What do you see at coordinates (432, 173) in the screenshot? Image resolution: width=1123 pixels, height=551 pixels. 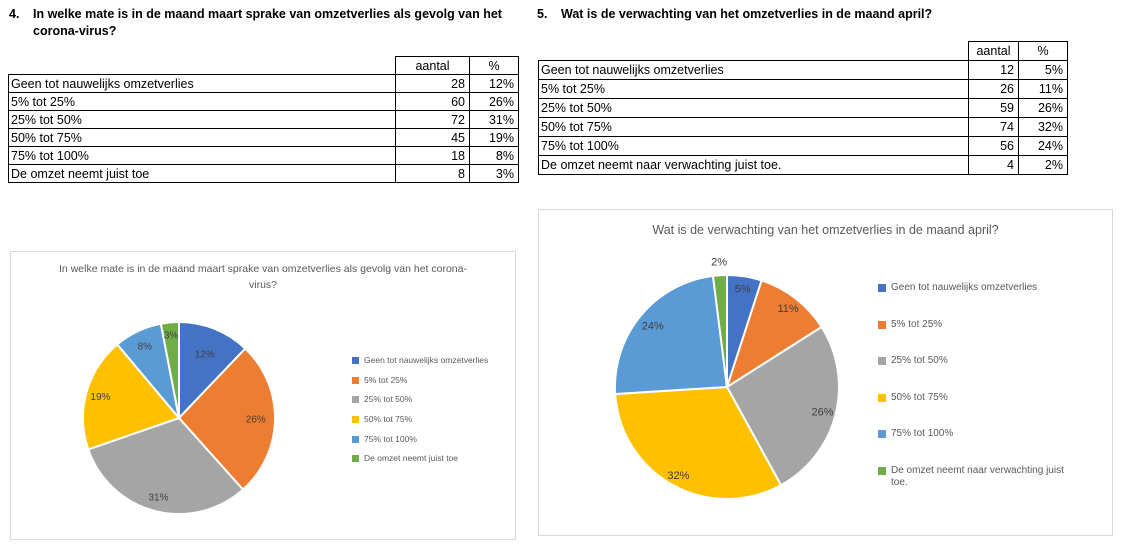 I see `row-aantal: 8` at bounding box center [432, 173].